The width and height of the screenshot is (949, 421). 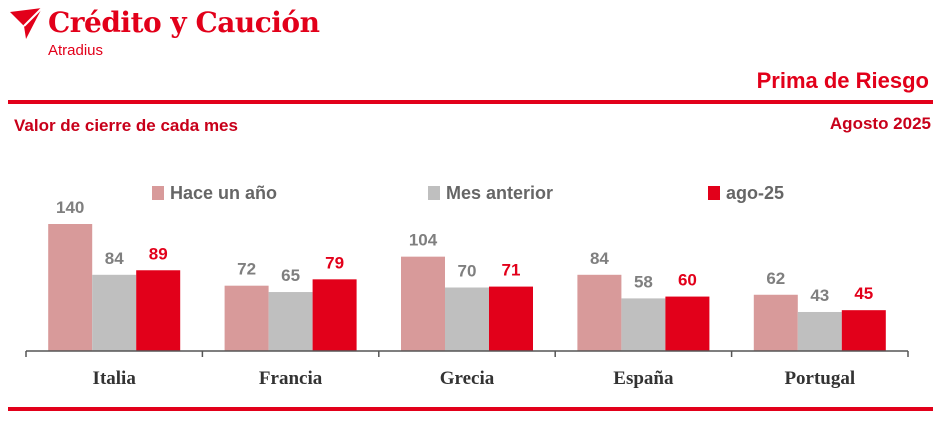 What do you see at coordinates (223, 193) in the screenshot?
I see `legend-label: Hace un año` at bounding box center [223, 193].